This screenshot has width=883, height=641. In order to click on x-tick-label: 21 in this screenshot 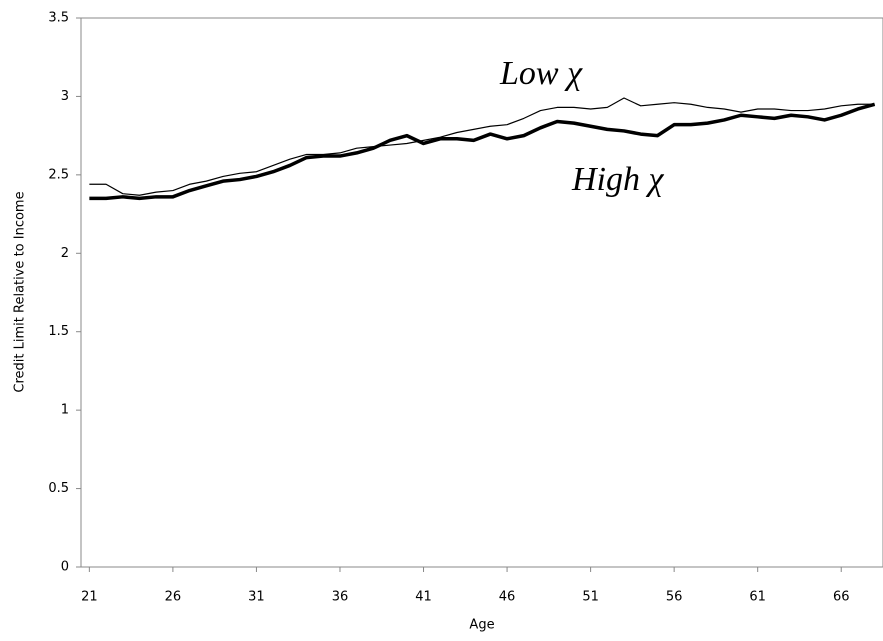, I will do `click(89, 597)`.